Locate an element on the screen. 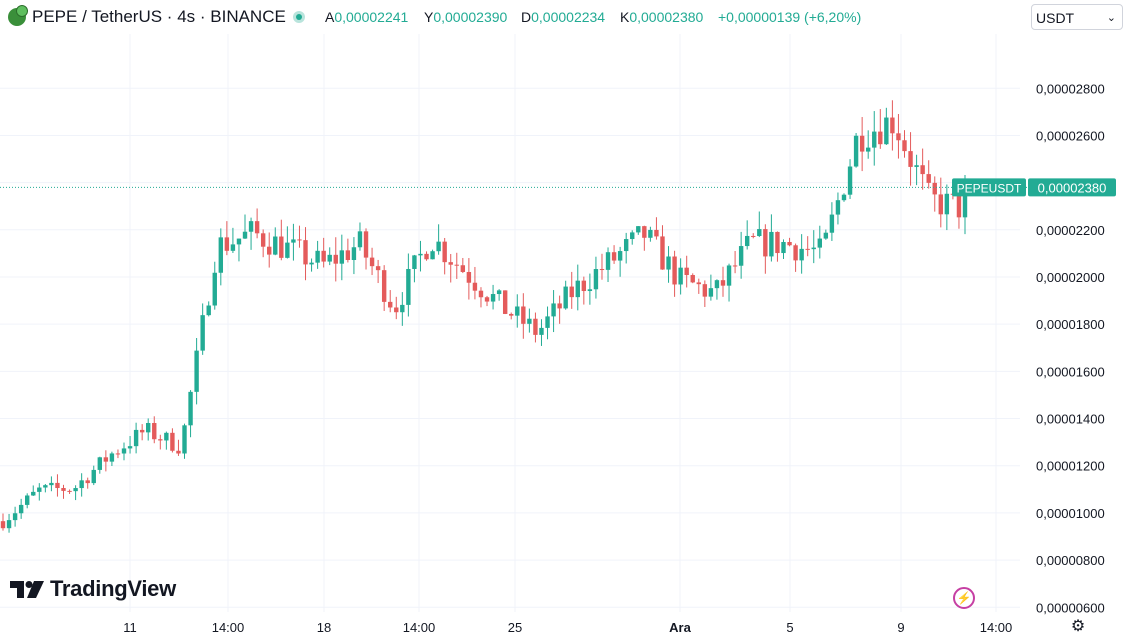  currency-select: USDT ⌄ is located at coordinates (1077, 17).